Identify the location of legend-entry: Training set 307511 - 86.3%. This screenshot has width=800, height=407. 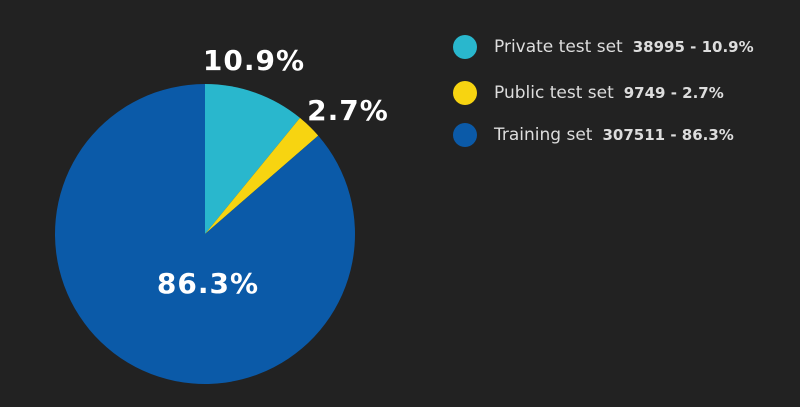
(613, 135).